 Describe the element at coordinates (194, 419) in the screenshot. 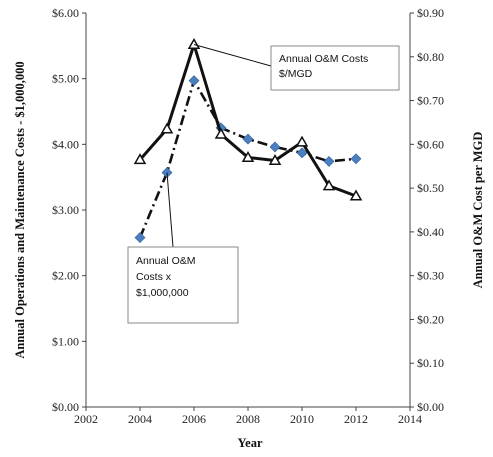

I see `x-tick-label: 2006` at that location.